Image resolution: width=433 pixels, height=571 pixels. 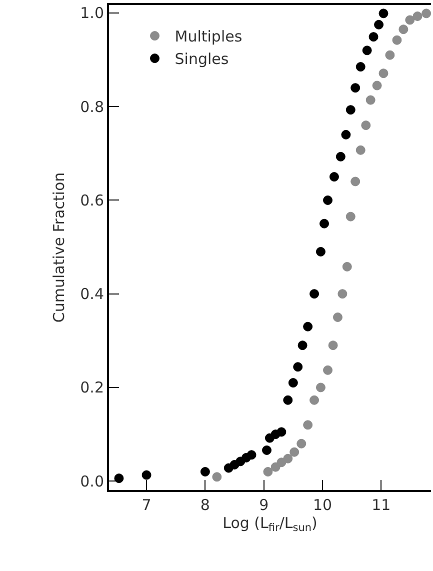 I want to click on y-tick-label: 0.8, so click(x=92, y=107).